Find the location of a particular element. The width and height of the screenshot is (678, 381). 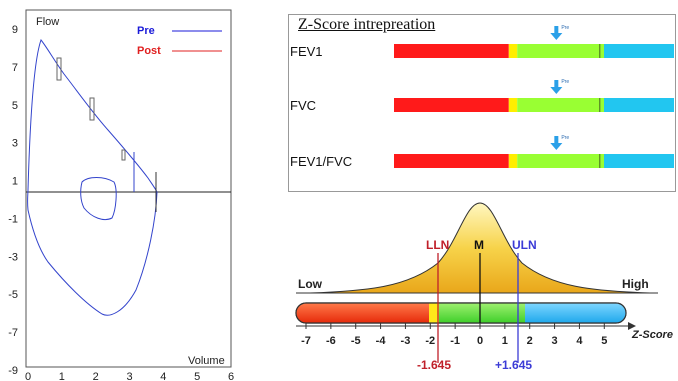

zscore-tick-label: -5 is located at coordinates (356, 341).